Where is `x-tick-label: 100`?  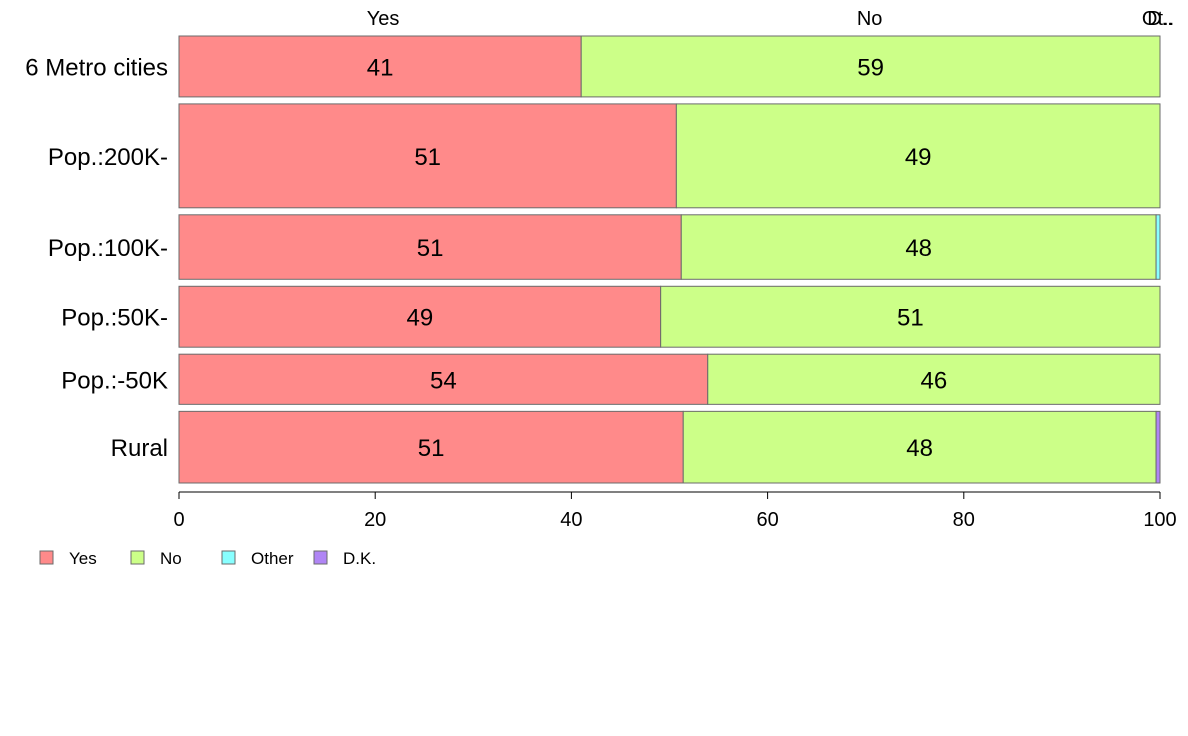 x-tick-label: 100 is located at coordinates (1159, 520).